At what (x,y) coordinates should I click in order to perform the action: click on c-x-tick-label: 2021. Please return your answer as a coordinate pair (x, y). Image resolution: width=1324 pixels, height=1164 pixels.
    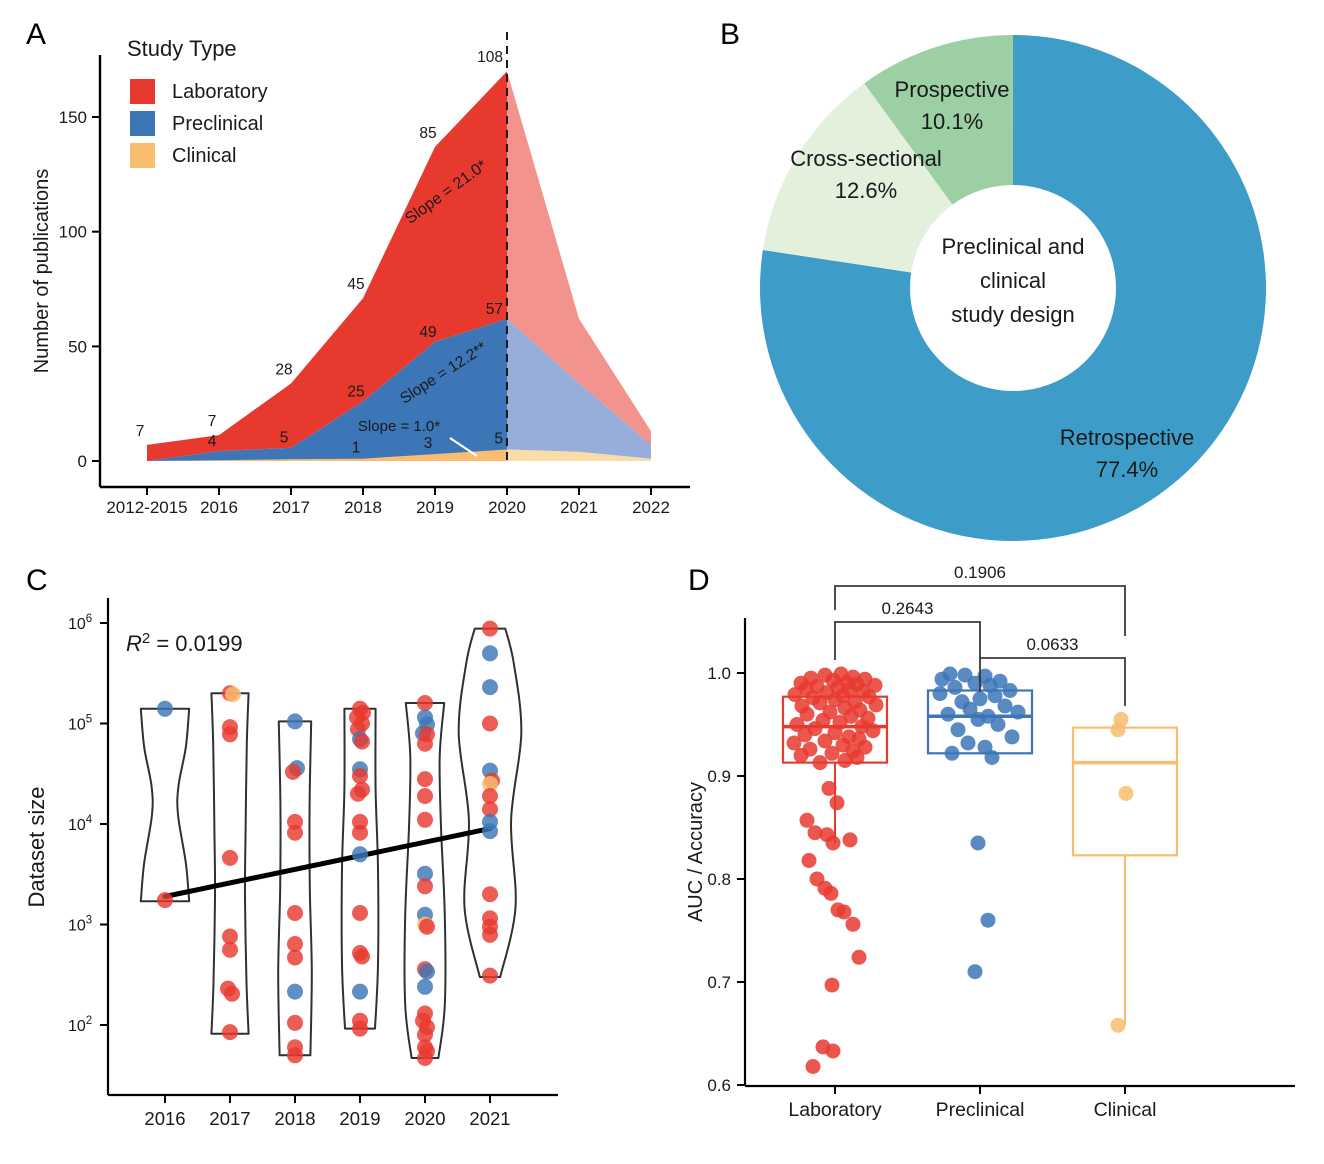
    Looking at the image, I should click on (489, 1118).